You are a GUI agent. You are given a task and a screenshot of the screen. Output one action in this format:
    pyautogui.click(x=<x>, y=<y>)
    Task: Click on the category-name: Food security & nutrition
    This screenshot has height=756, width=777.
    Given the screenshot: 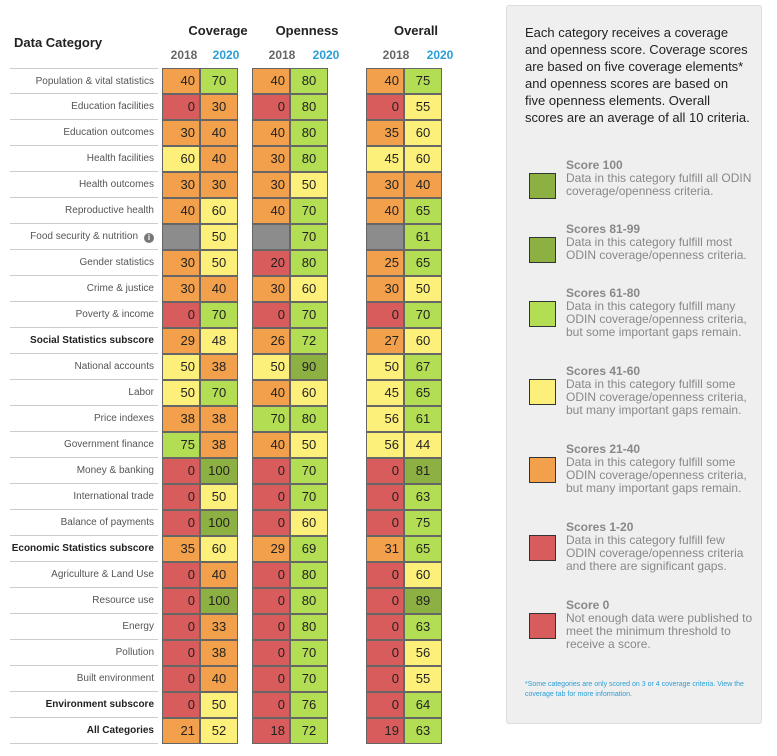 What is the action you would take?
    pyautogui.click(x=84, y=236)
    